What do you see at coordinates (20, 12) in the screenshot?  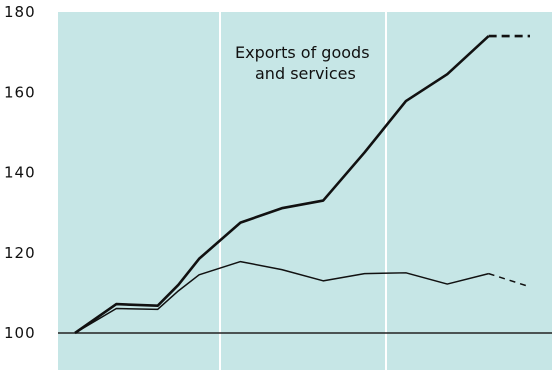 I see `y-tick-label-180: 180` at bounding box center [20, 12].